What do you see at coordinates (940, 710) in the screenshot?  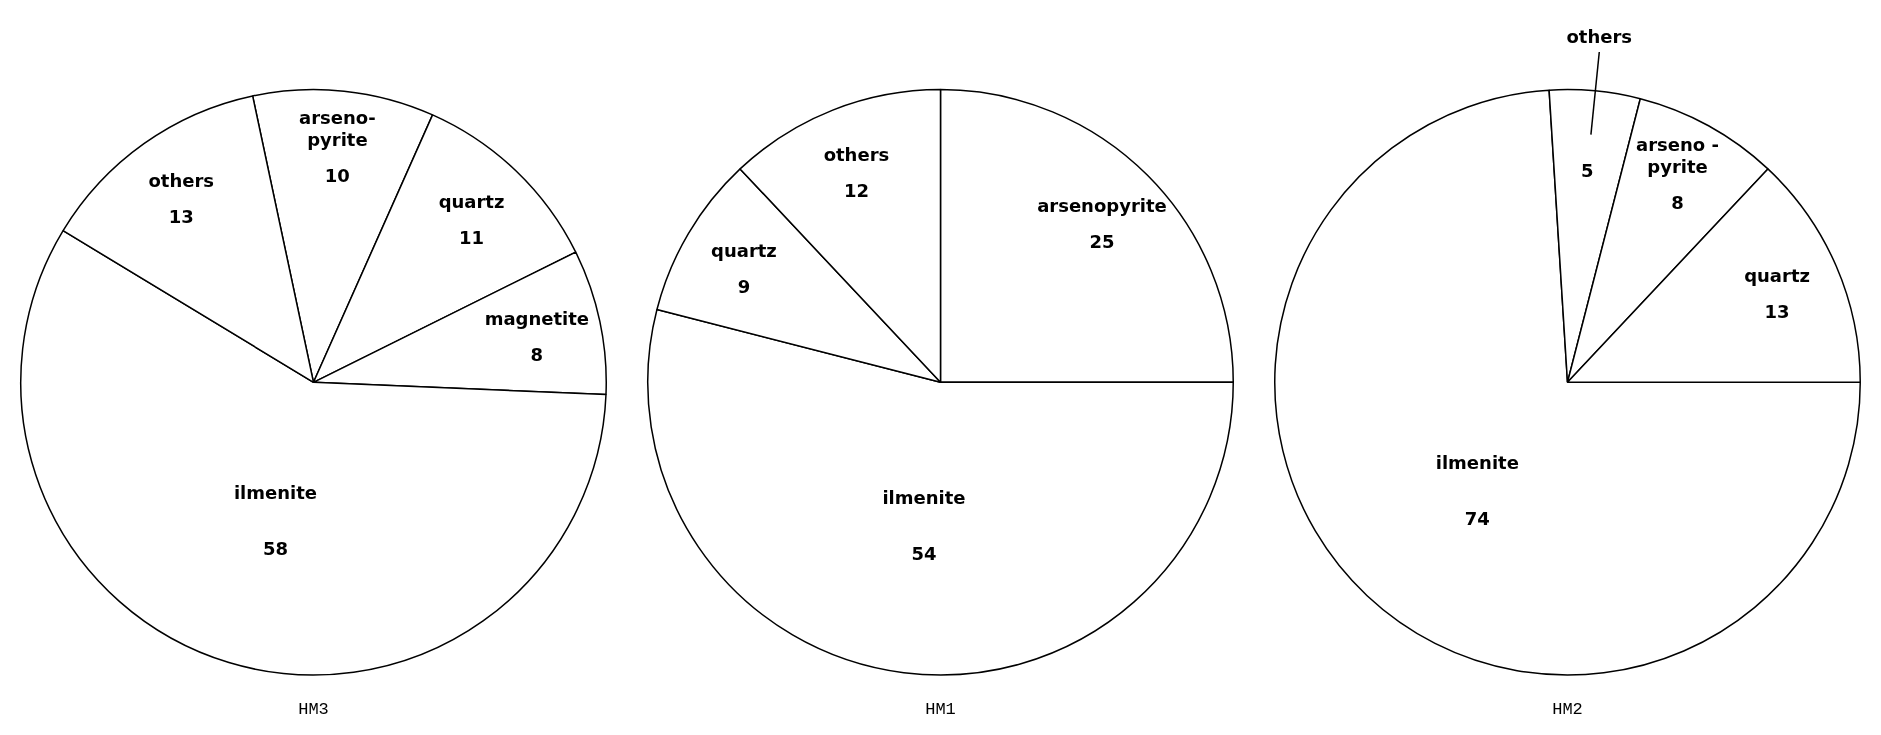 I see `text: HM1` at bounding box center [940, 710].